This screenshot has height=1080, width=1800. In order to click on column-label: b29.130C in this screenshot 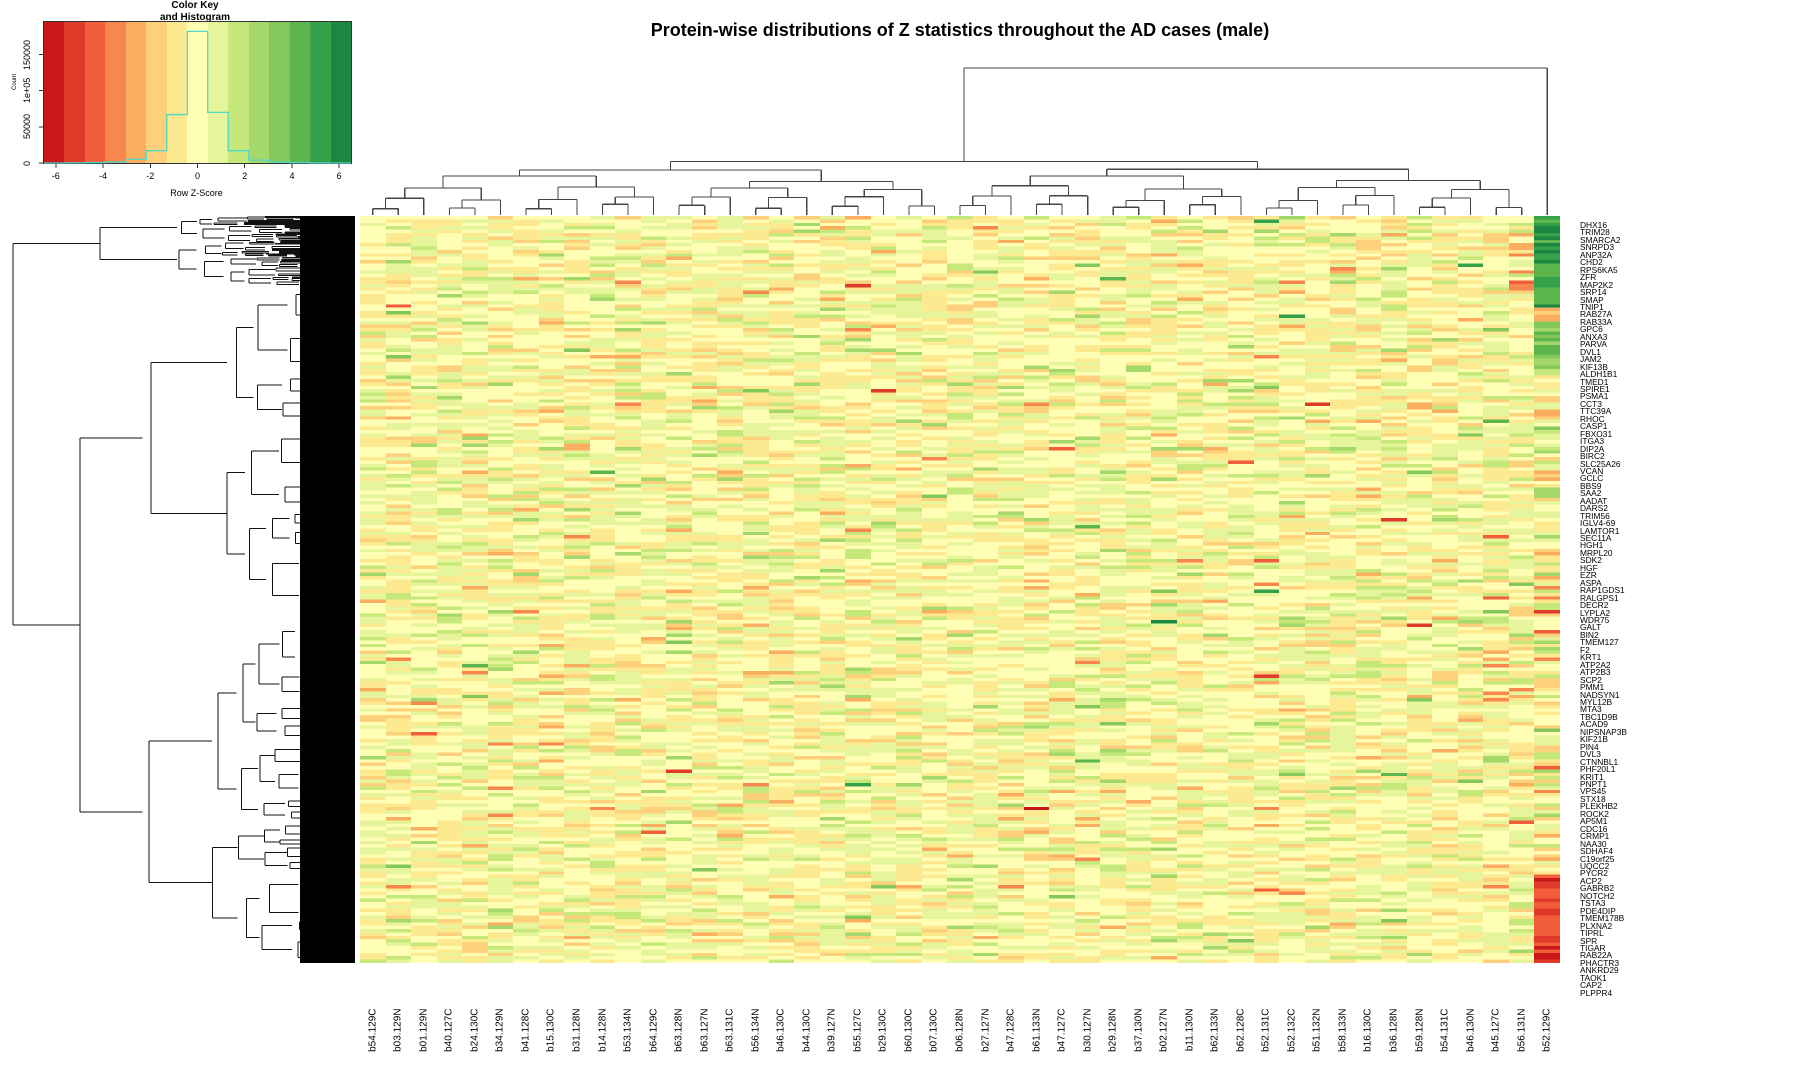, I will do `click(883, 1030)`.